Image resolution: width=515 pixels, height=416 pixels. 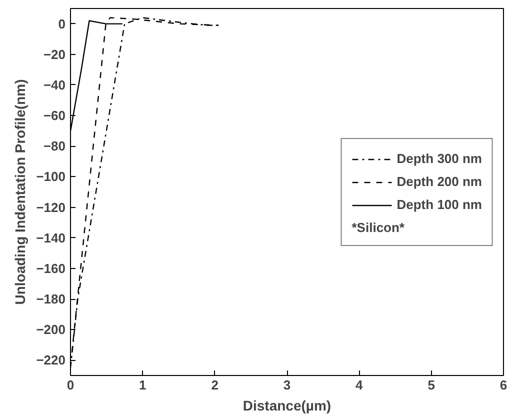 What do you see at coordinates (214, 385) in the screenshot?
I see `x-tick-label: 2` at bounding box center [214, 385].